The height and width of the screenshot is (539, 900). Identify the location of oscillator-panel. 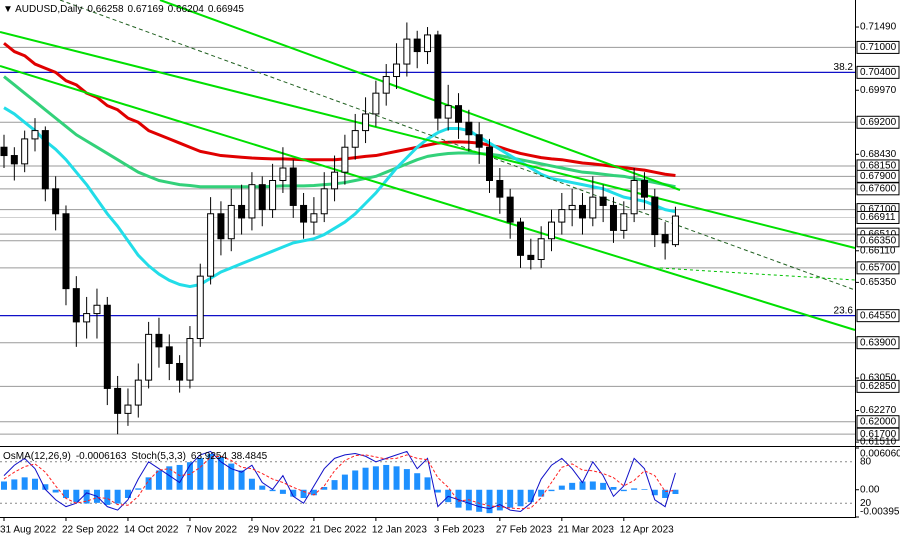
(427, 482).